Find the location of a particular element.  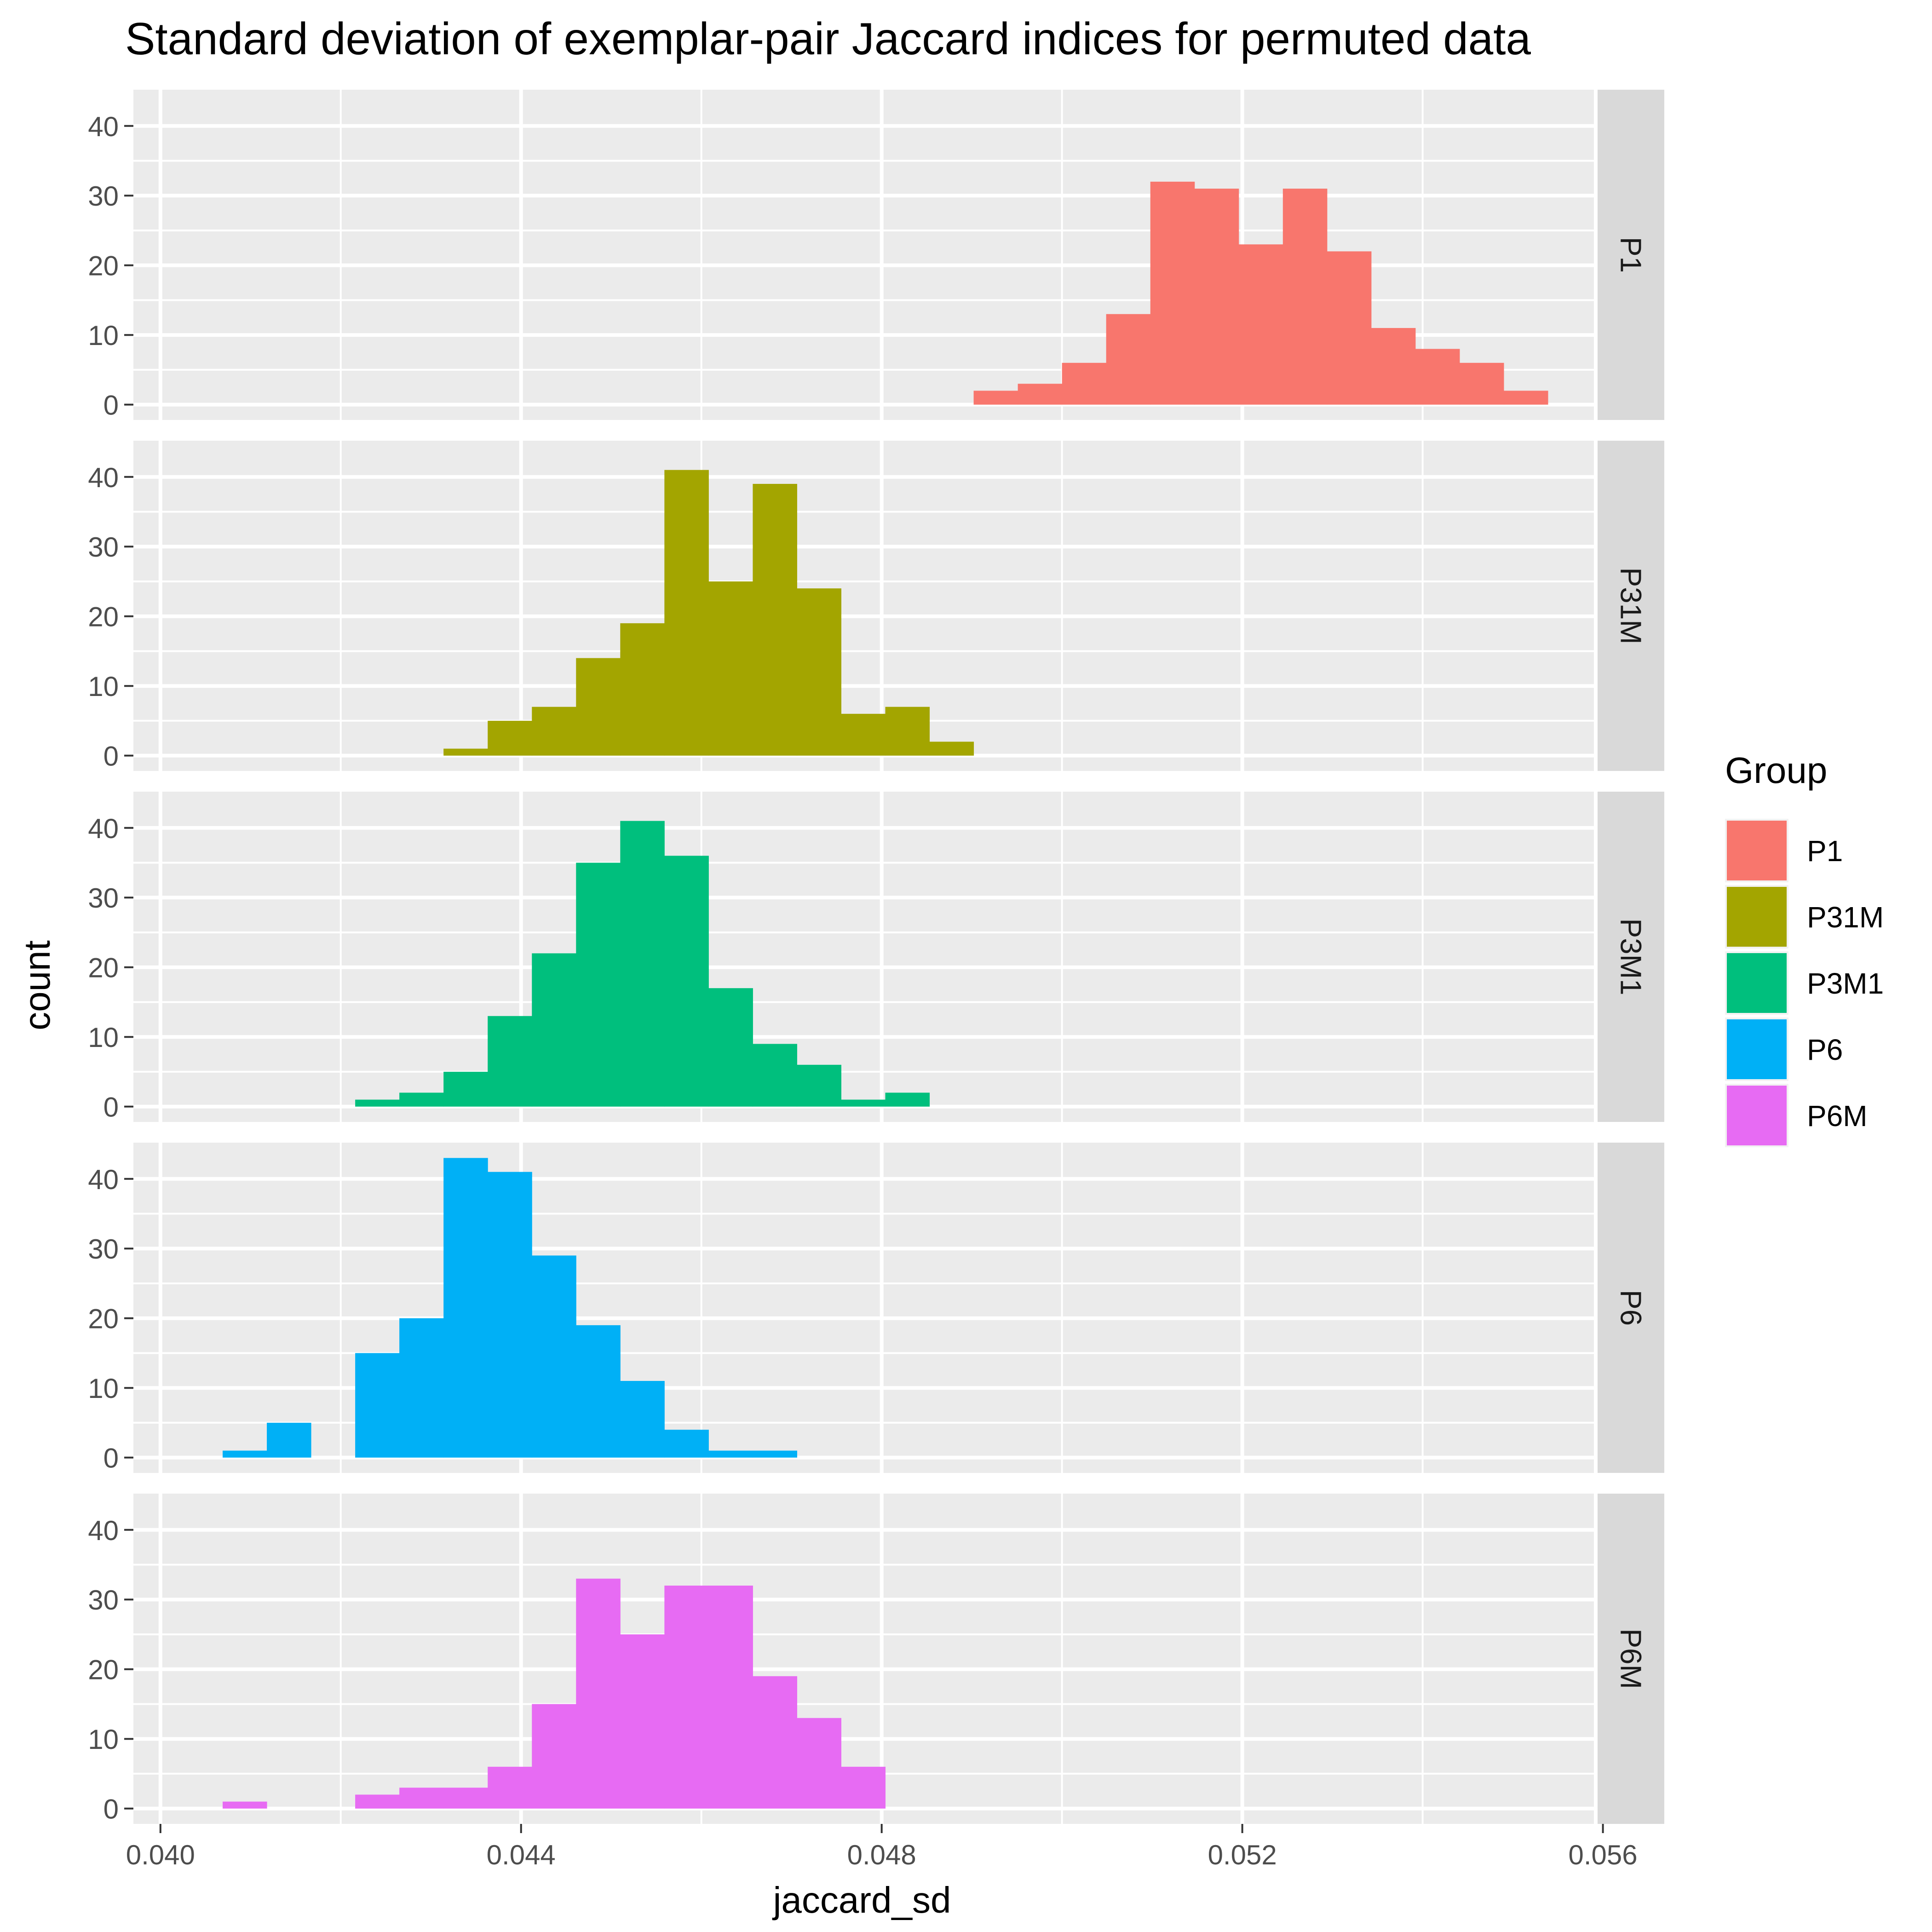

facet-panel-p6m: 0 10 20 30 40 P6M is located at coordinates (876, 1659).